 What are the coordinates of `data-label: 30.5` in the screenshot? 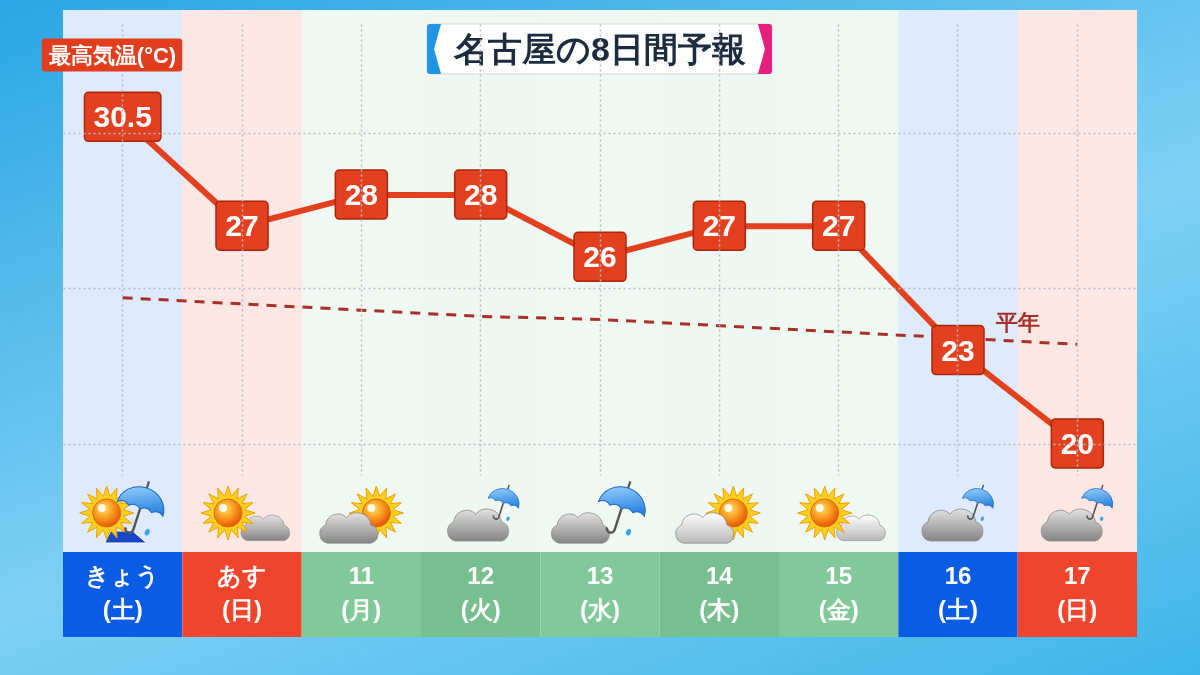 It's located at (122, 117).